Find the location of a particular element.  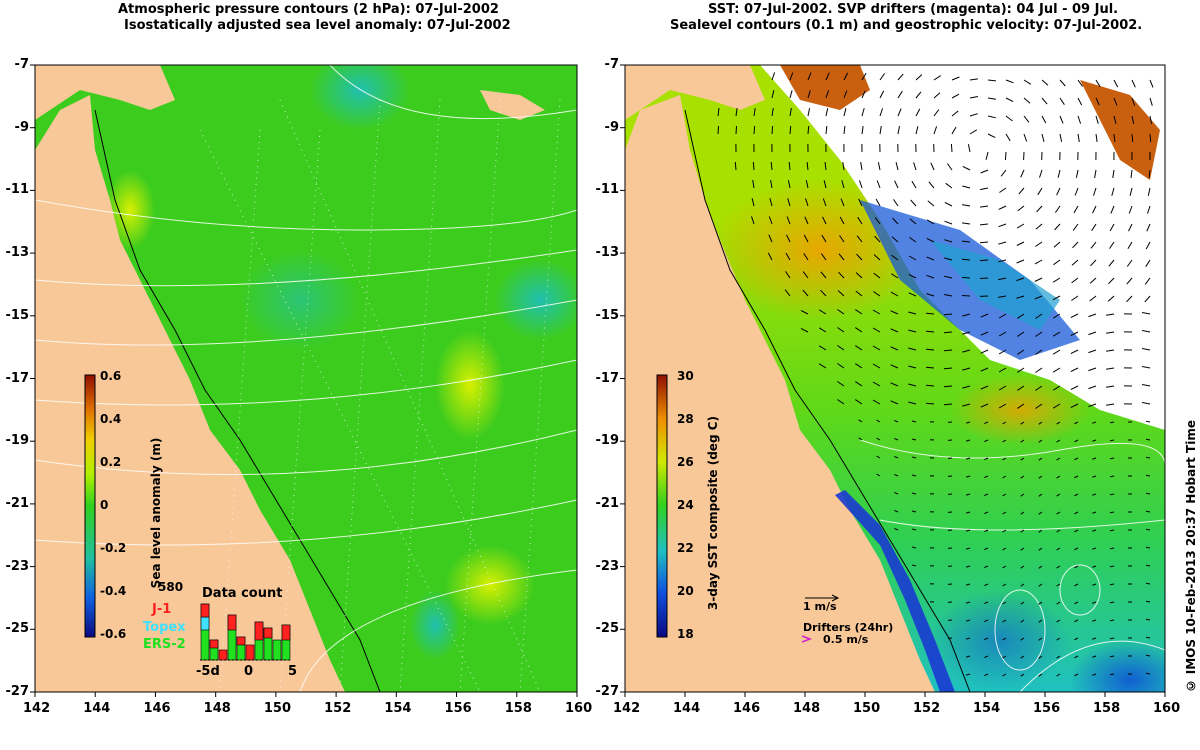

png-highland-patch is located at coordinates (825, 87).